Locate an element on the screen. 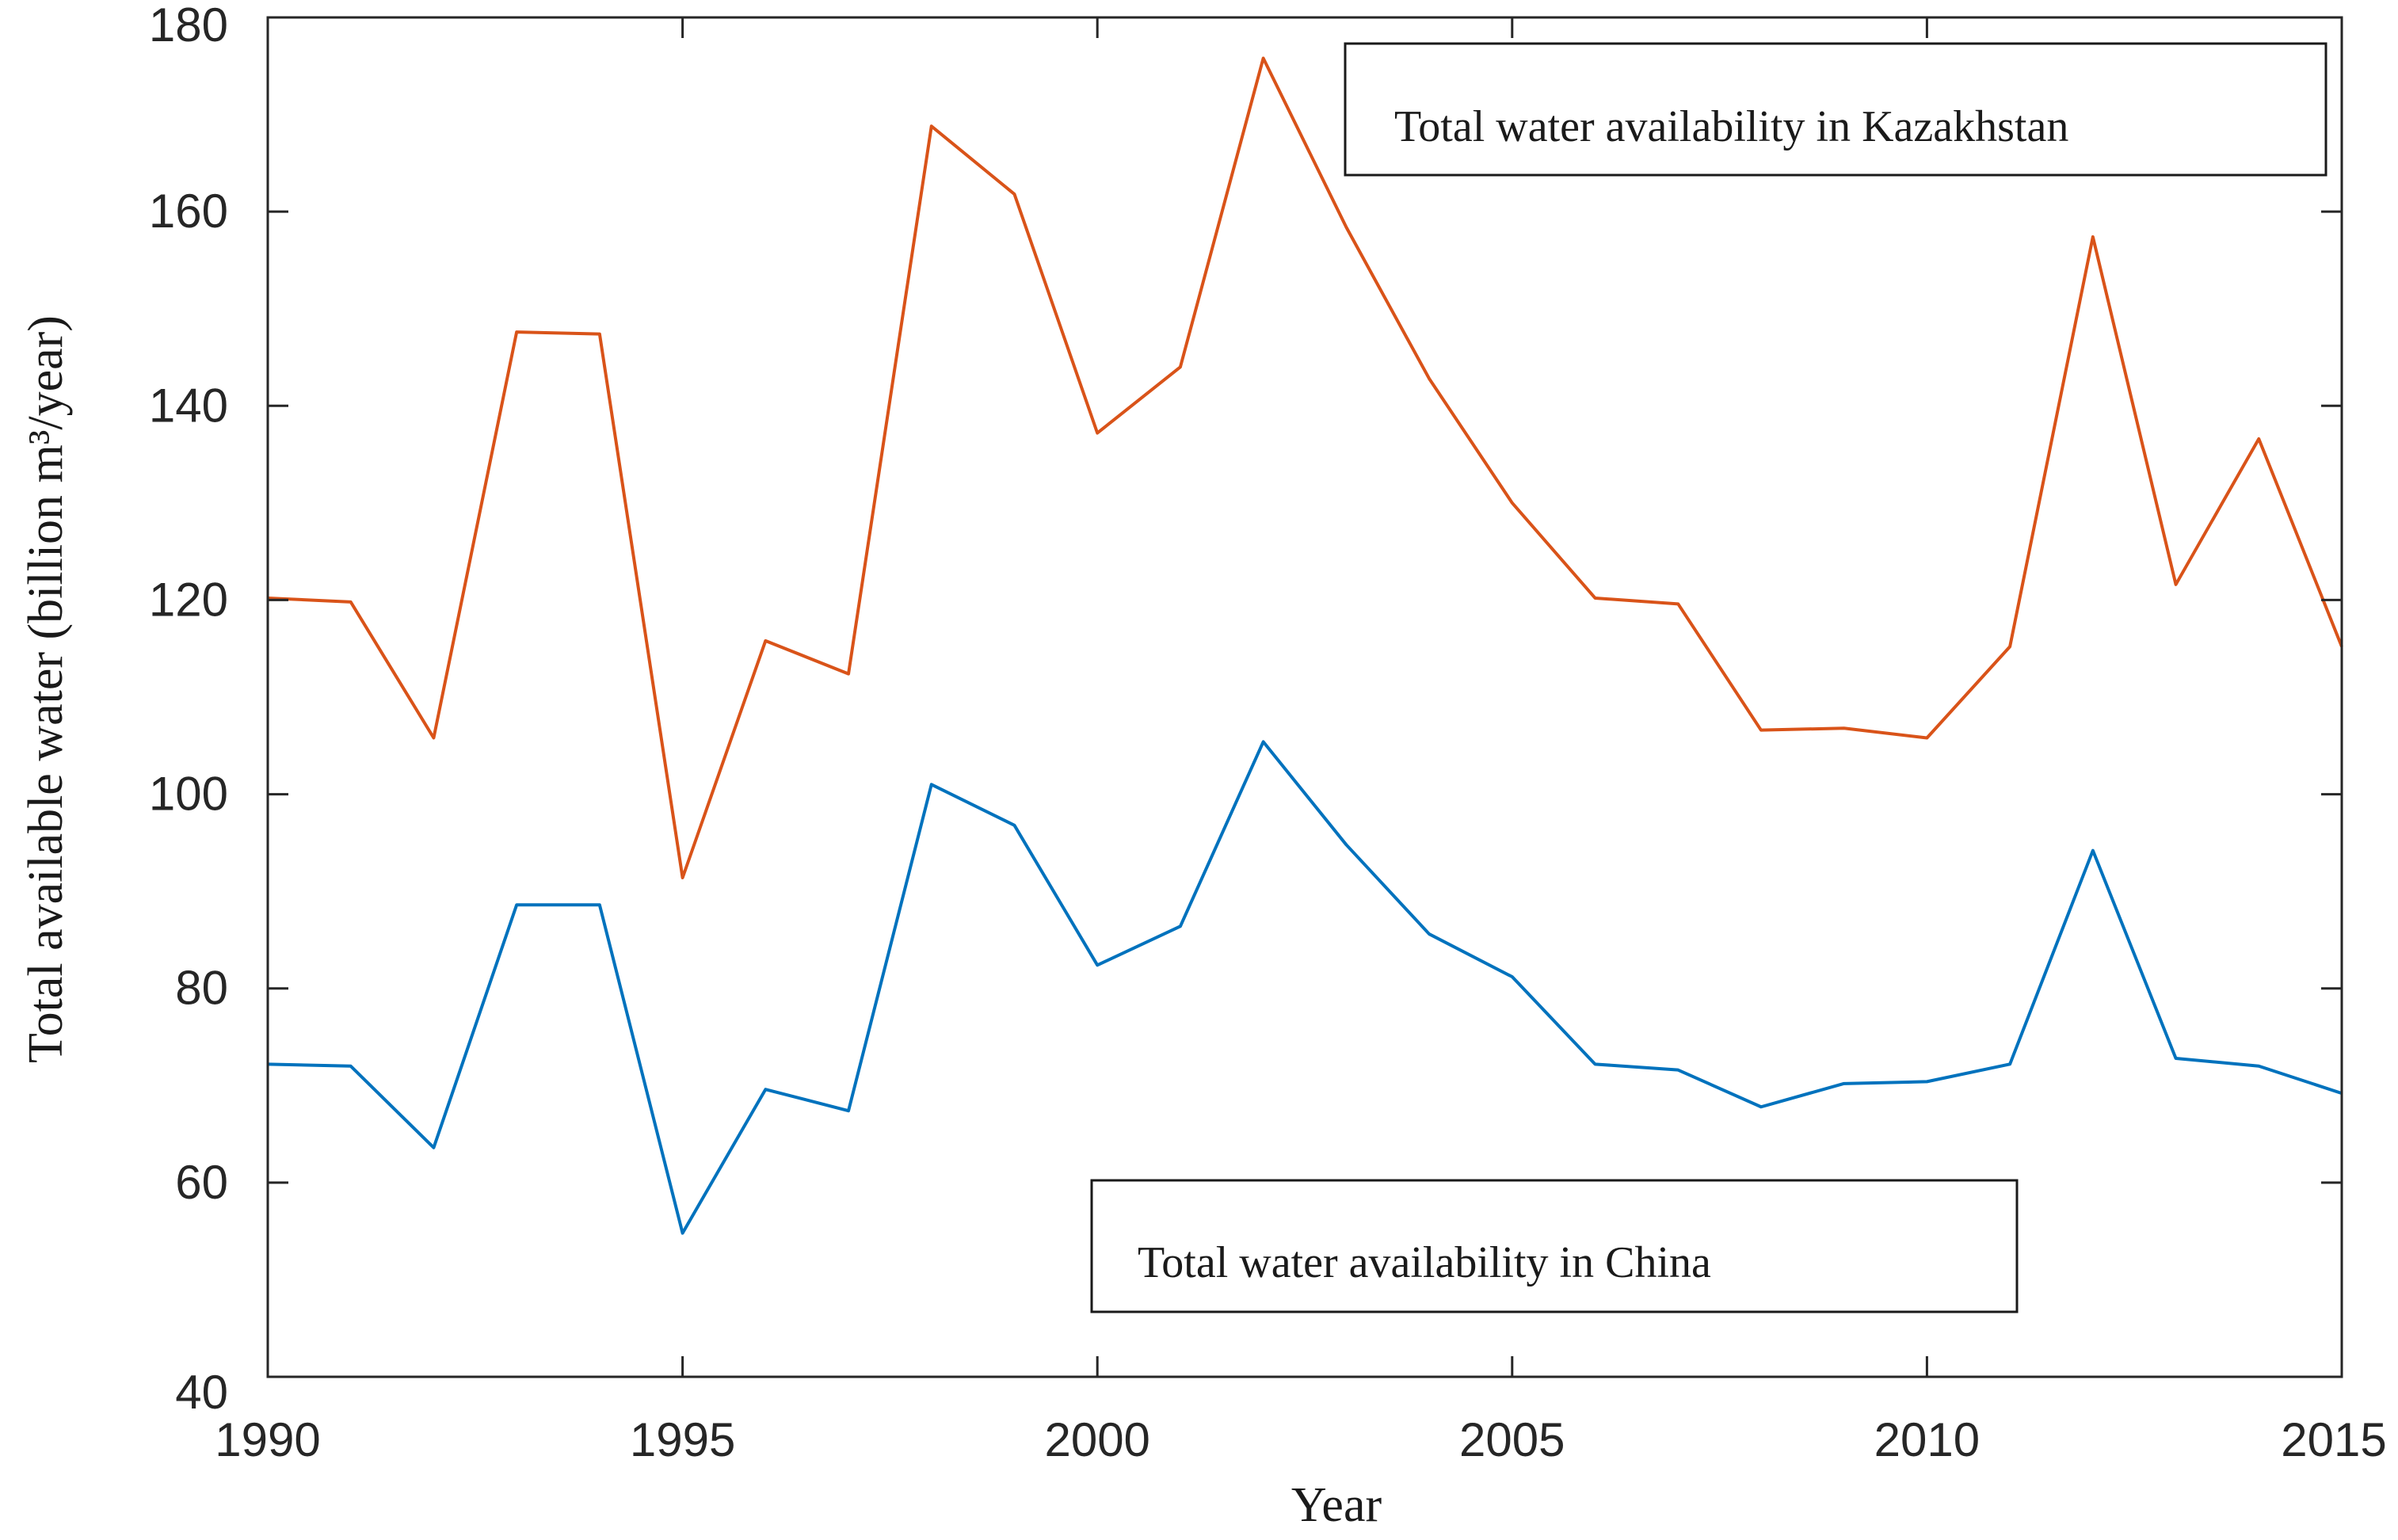  x-tick-label: 2015 is located at coordinates (2333, 1439).